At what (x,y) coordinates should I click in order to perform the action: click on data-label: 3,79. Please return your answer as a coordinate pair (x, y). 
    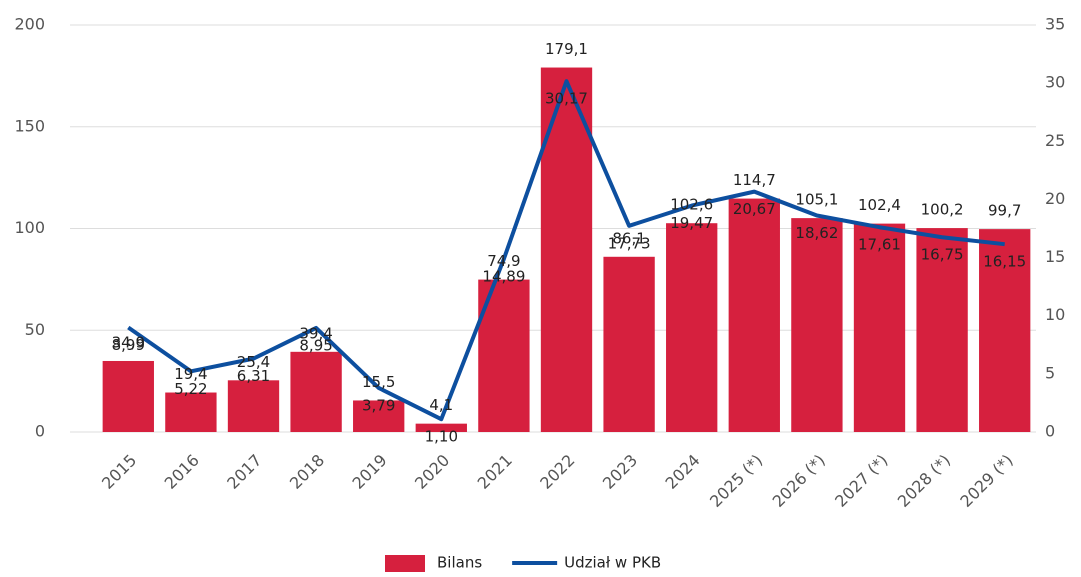
    Looking at the image, I should click on (378, 405).